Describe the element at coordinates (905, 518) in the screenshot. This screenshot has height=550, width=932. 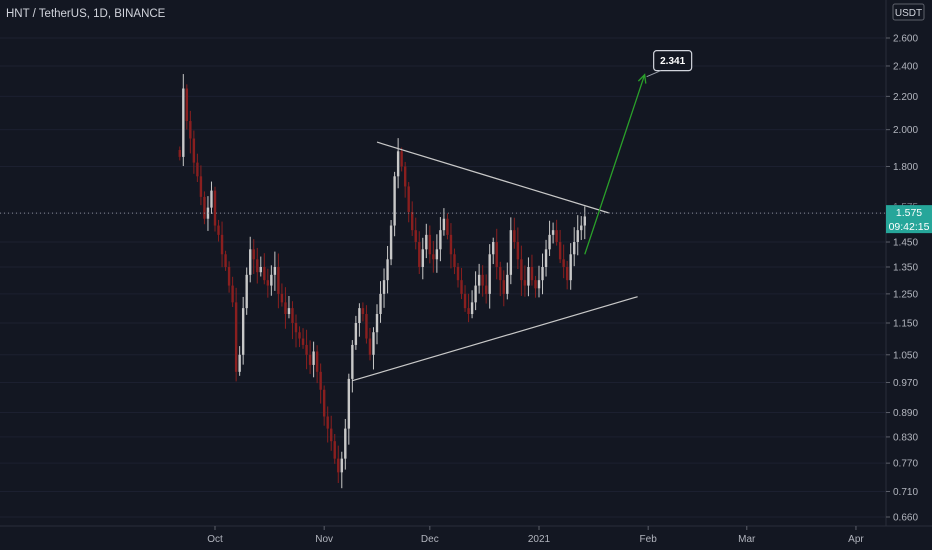
I see `price-tick-label: 0.660` at that location.